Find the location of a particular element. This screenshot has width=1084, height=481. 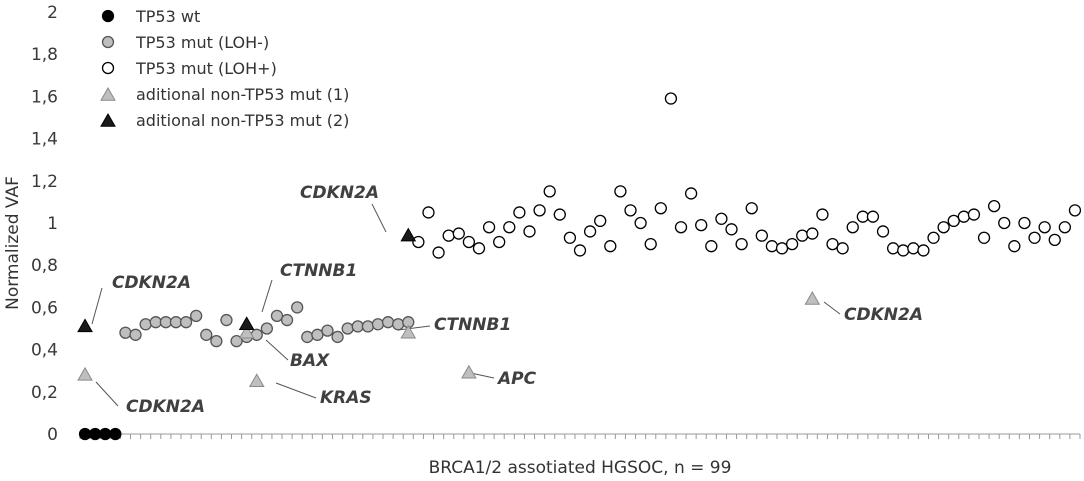

legend-label: aditional non-TP53 mut (1) is located at coordinates (242, 94).